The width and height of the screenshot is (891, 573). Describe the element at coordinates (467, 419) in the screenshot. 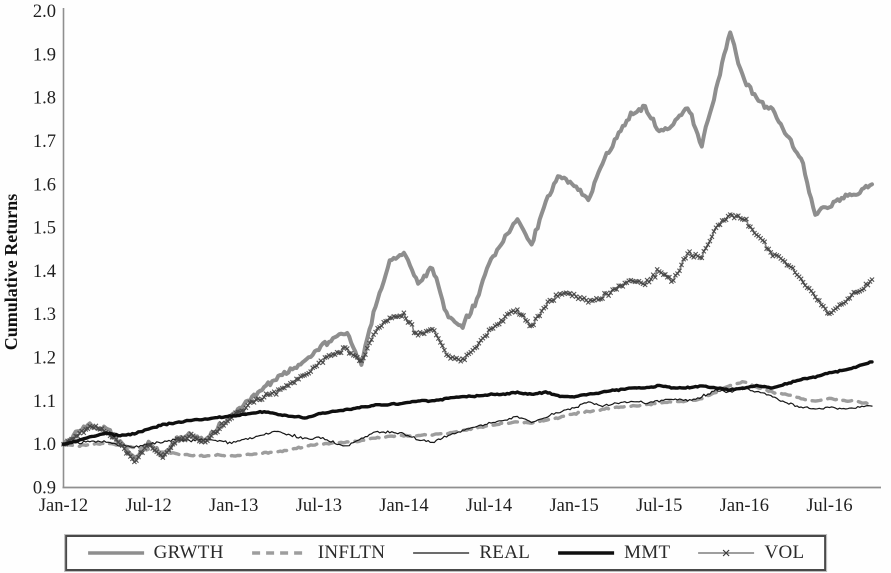

I see `series-line-infltn` at that location.